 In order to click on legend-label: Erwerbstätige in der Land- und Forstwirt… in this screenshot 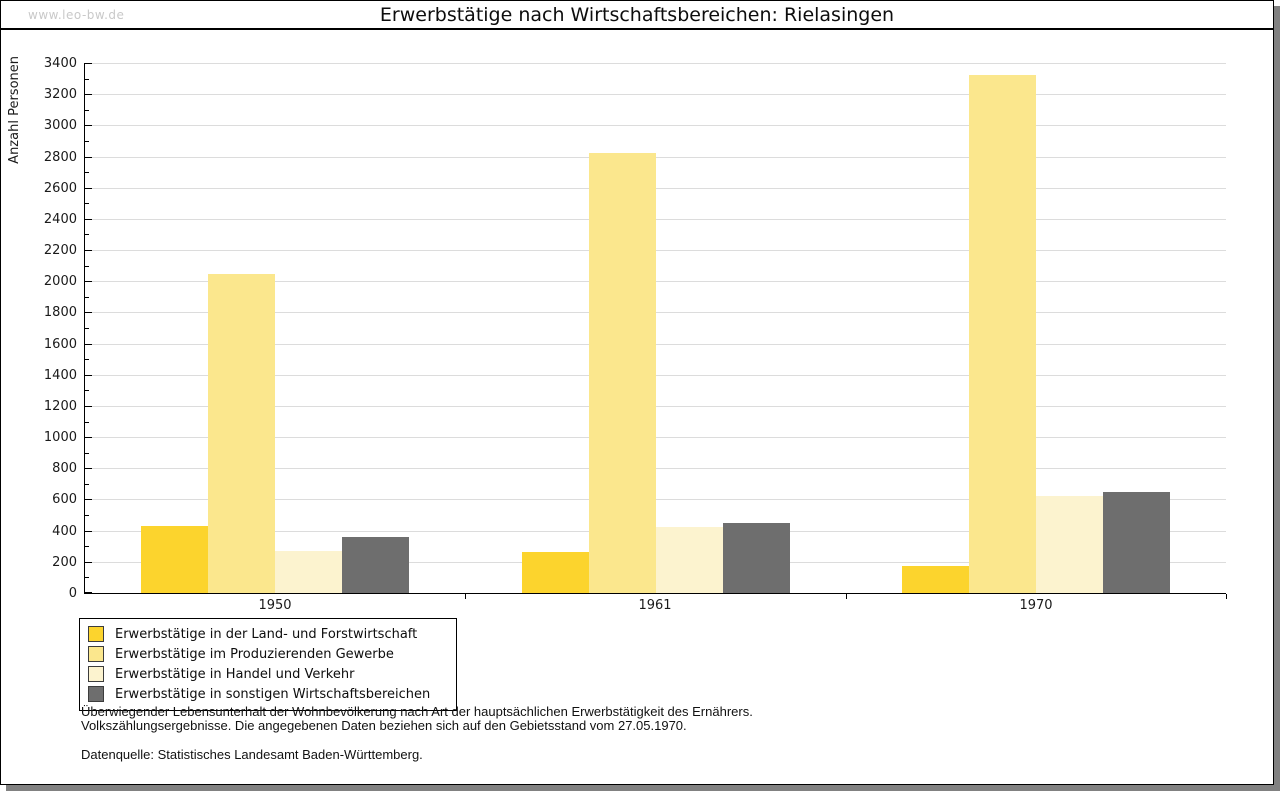, I will do `click(266, 634)`.